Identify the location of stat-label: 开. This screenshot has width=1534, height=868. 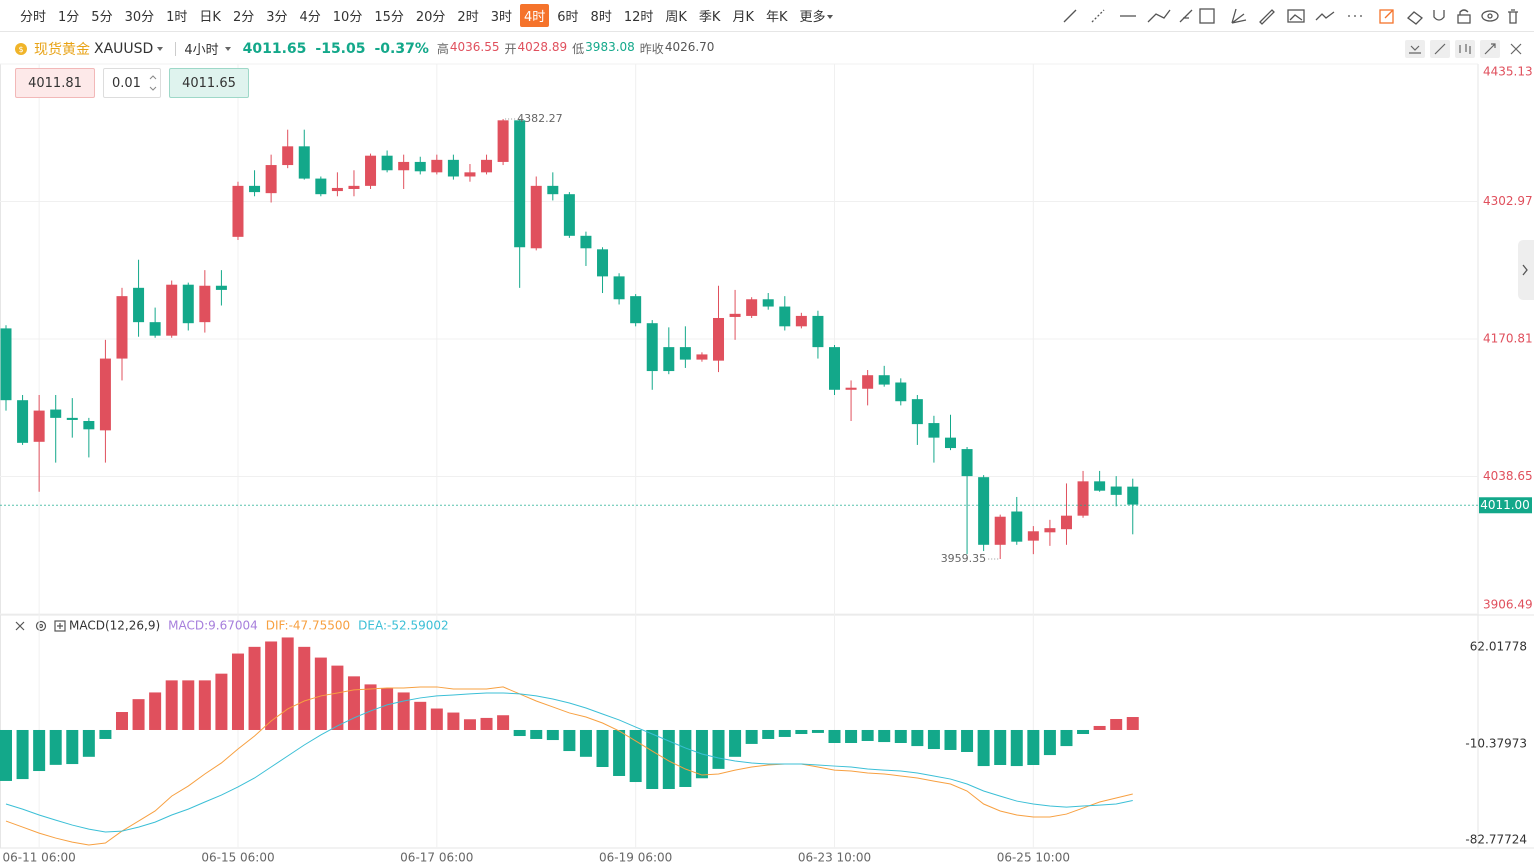
(510, 49).